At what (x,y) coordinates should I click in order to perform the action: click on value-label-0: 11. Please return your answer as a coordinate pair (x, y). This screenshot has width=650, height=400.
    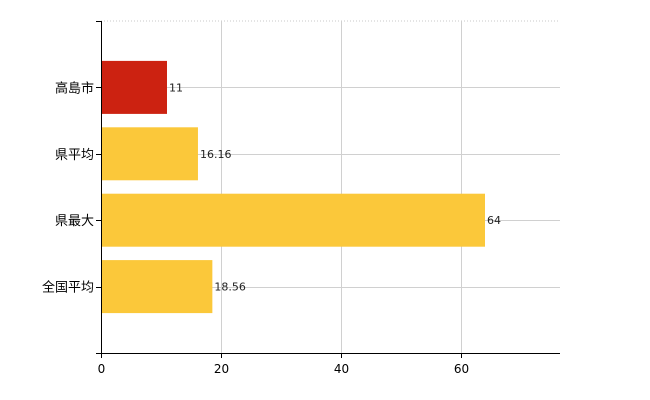
    Looking at the image, I should click on (176, 87).